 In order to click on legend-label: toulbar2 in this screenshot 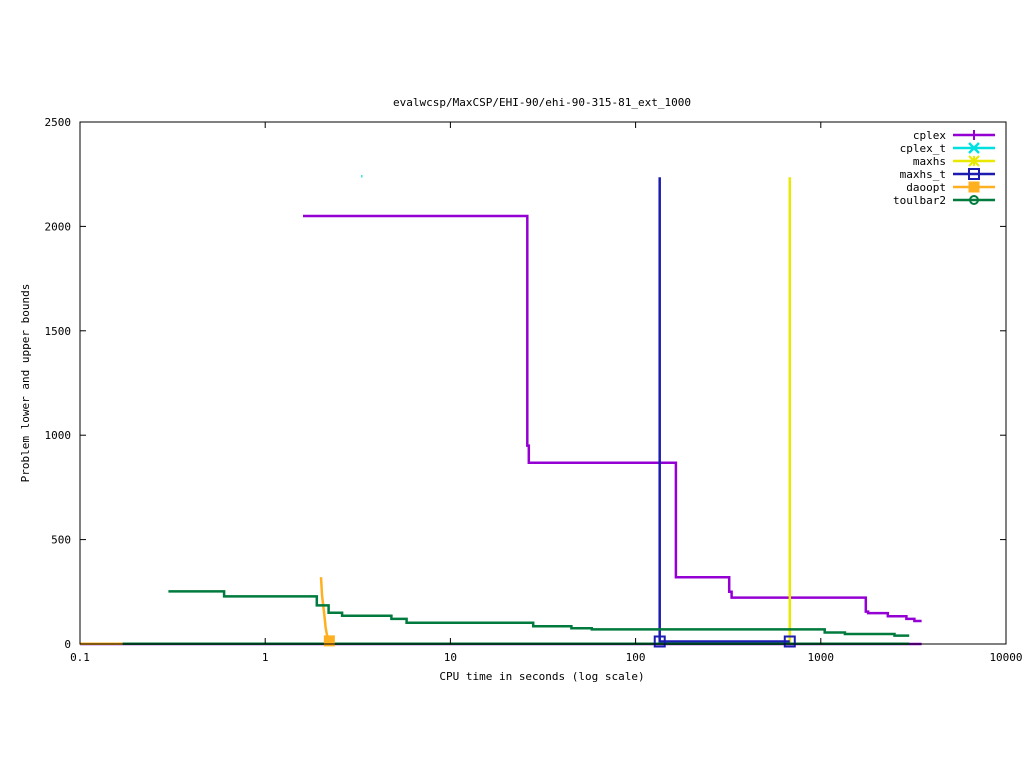, I will do `click(919, 200)`.